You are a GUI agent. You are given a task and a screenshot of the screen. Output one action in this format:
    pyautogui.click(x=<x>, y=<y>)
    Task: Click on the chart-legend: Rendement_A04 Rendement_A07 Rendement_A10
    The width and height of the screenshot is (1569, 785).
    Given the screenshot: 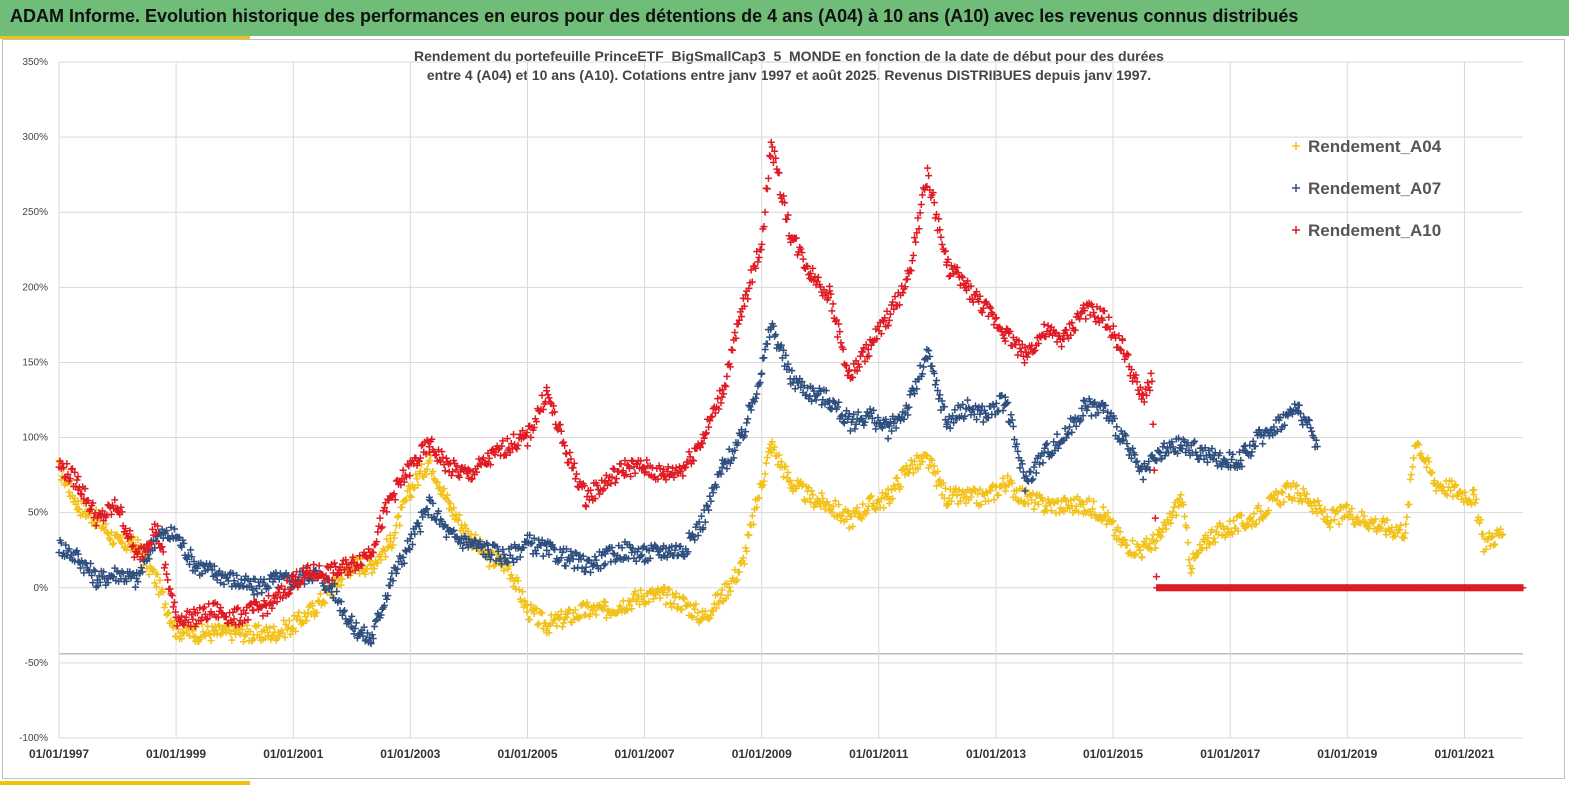 What is the action you would take?
    pyautogui.click(x=1367, y=188)
    